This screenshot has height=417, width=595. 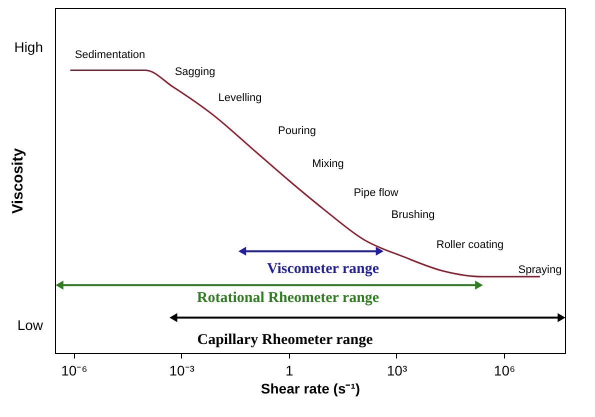 What do you see at coordinates (28, 47) in the screenshot?
I see `text: High` at bounding box center [28, 47].